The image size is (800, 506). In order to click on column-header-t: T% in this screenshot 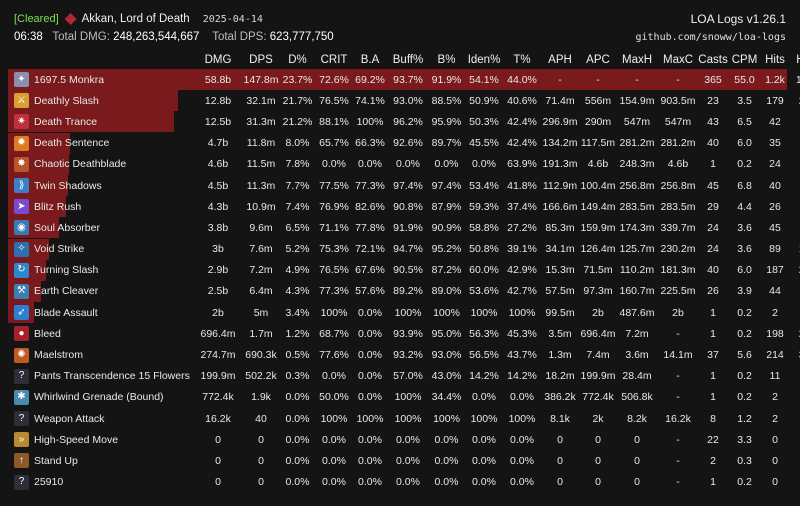, I will do `click(522, 60)`.